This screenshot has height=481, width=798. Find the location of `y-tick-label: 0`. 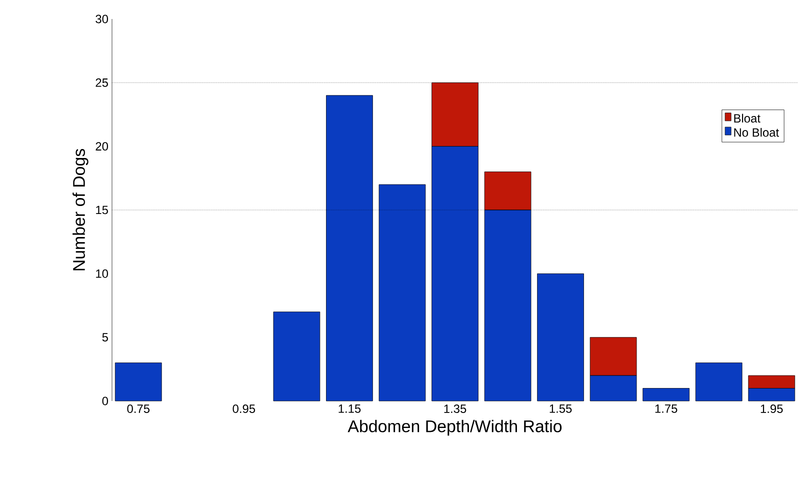

y-tick-label: 0 is located at coordinates (105, 401).